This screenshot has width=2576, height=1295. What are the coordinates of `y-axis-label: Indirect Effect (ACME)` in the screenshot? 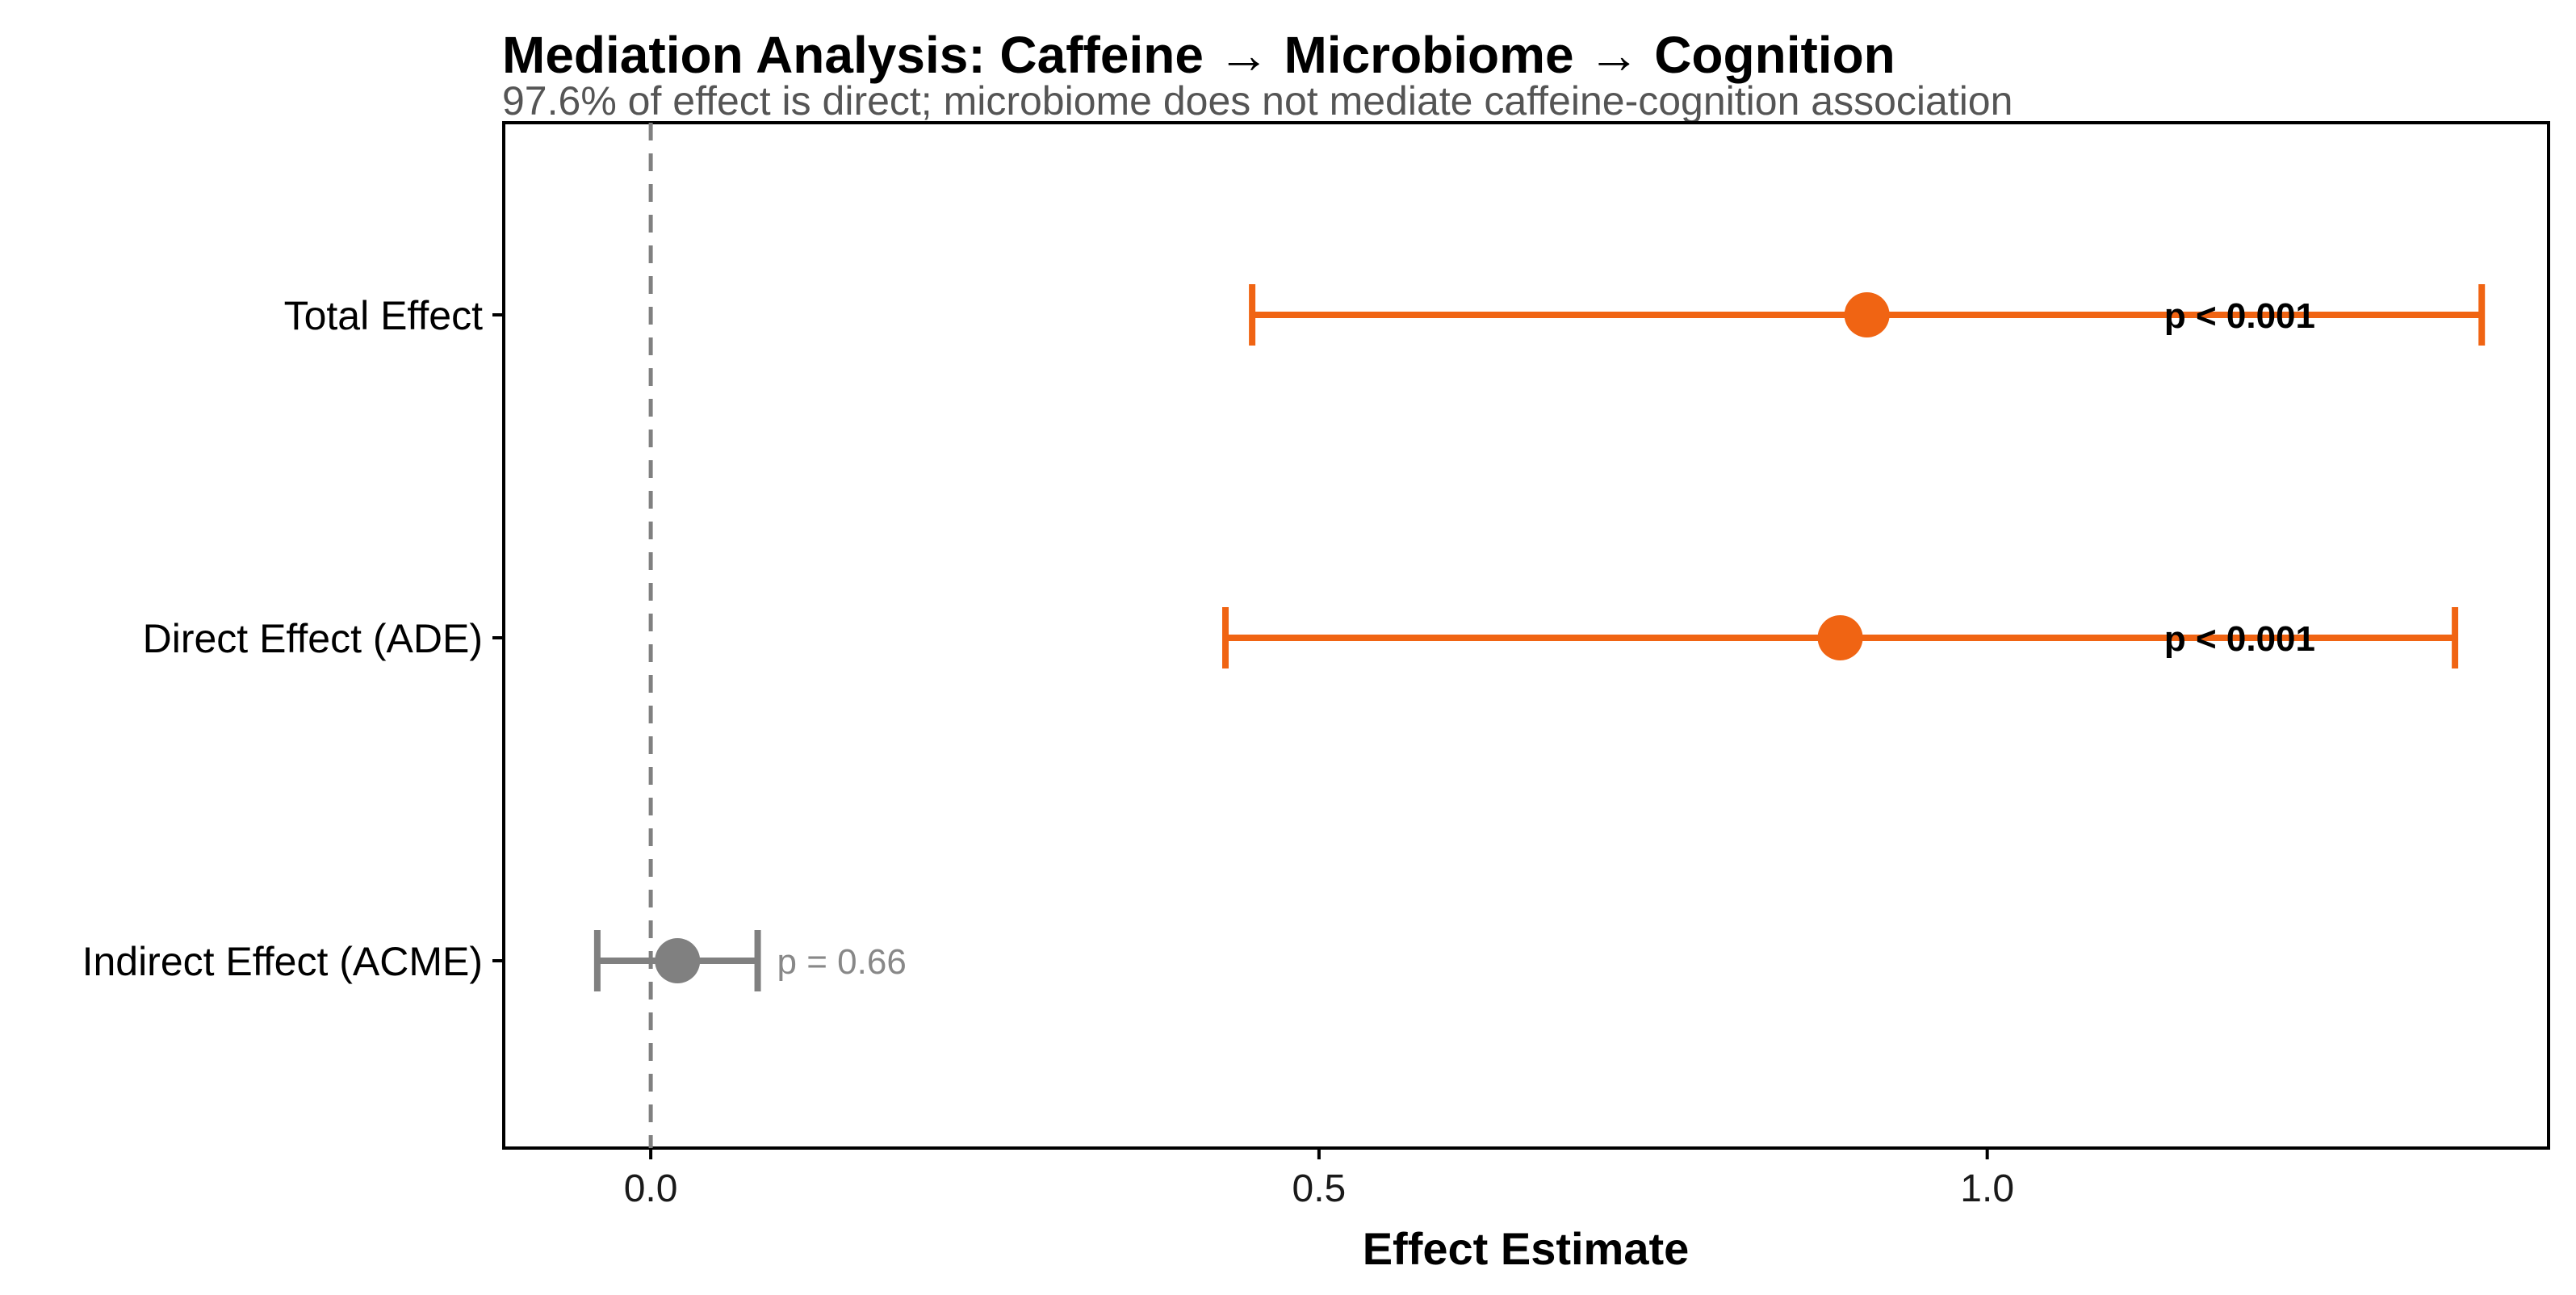 It's located at (282, 962).